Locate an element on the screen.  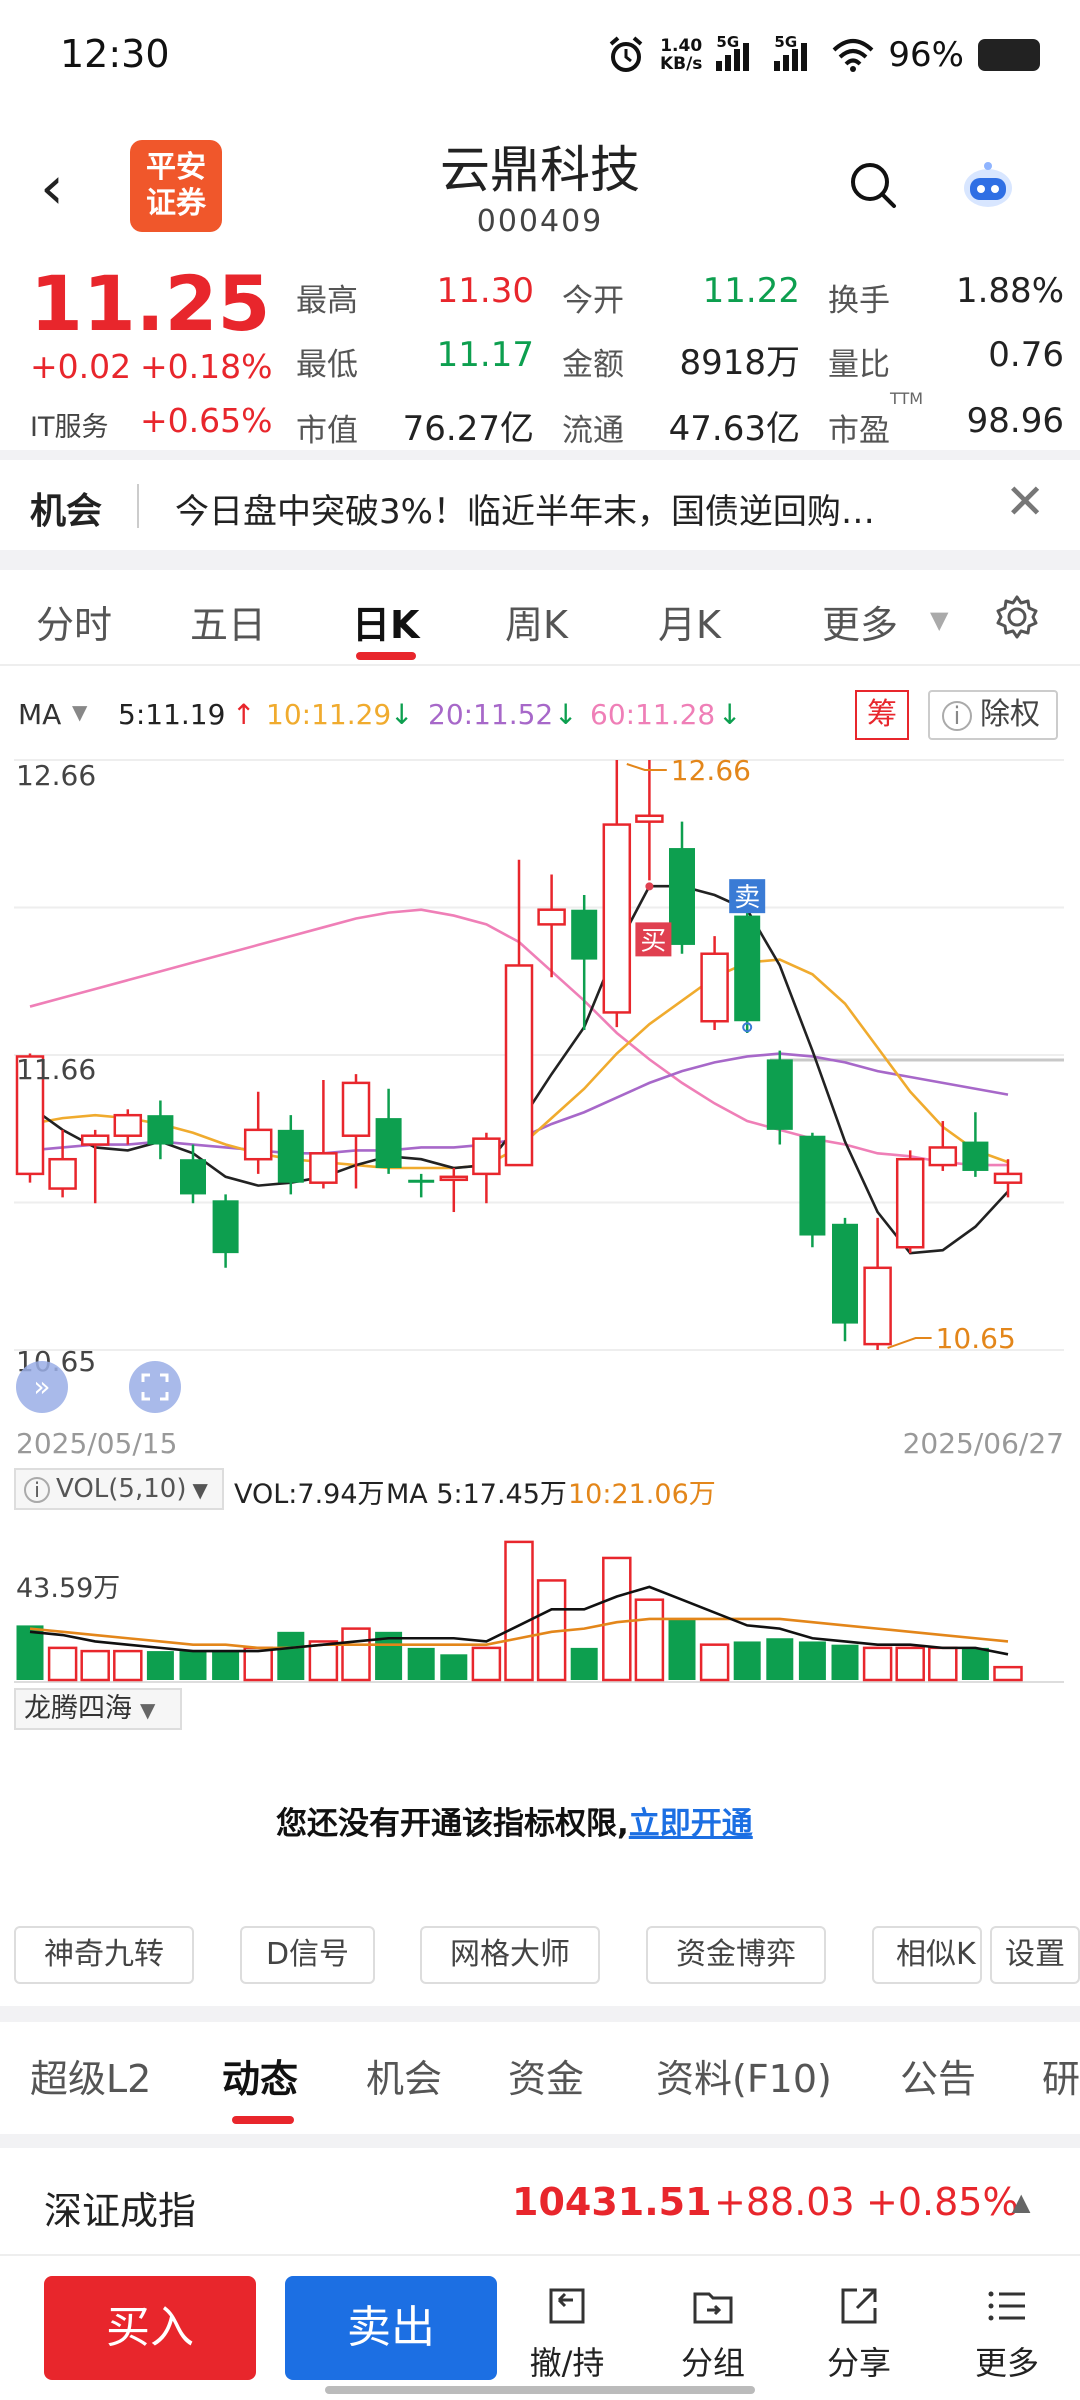
quote-value: 47.63亿 is located at coordinates (734, 429).